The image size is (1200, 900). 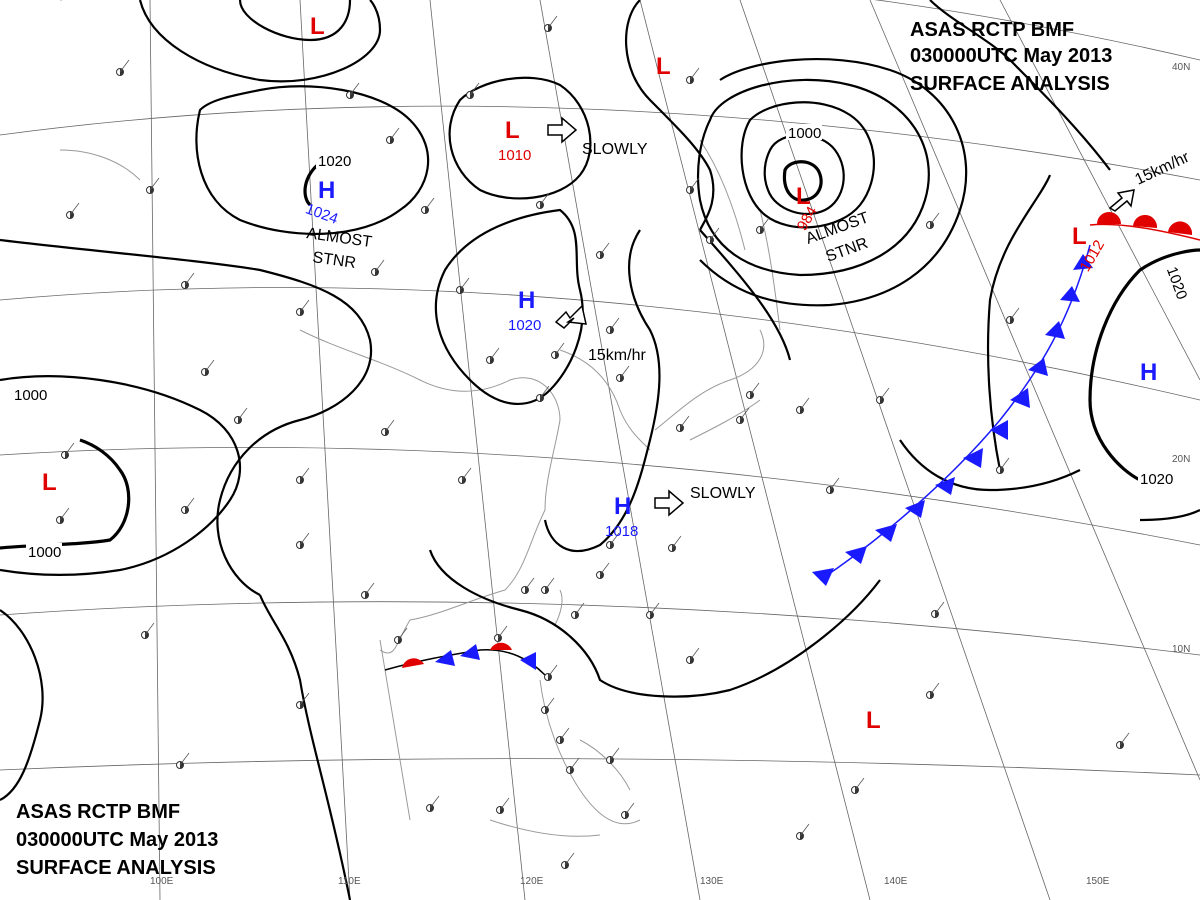 I want to click on high-pressure-value: 1020, so click(x=524, y=325).